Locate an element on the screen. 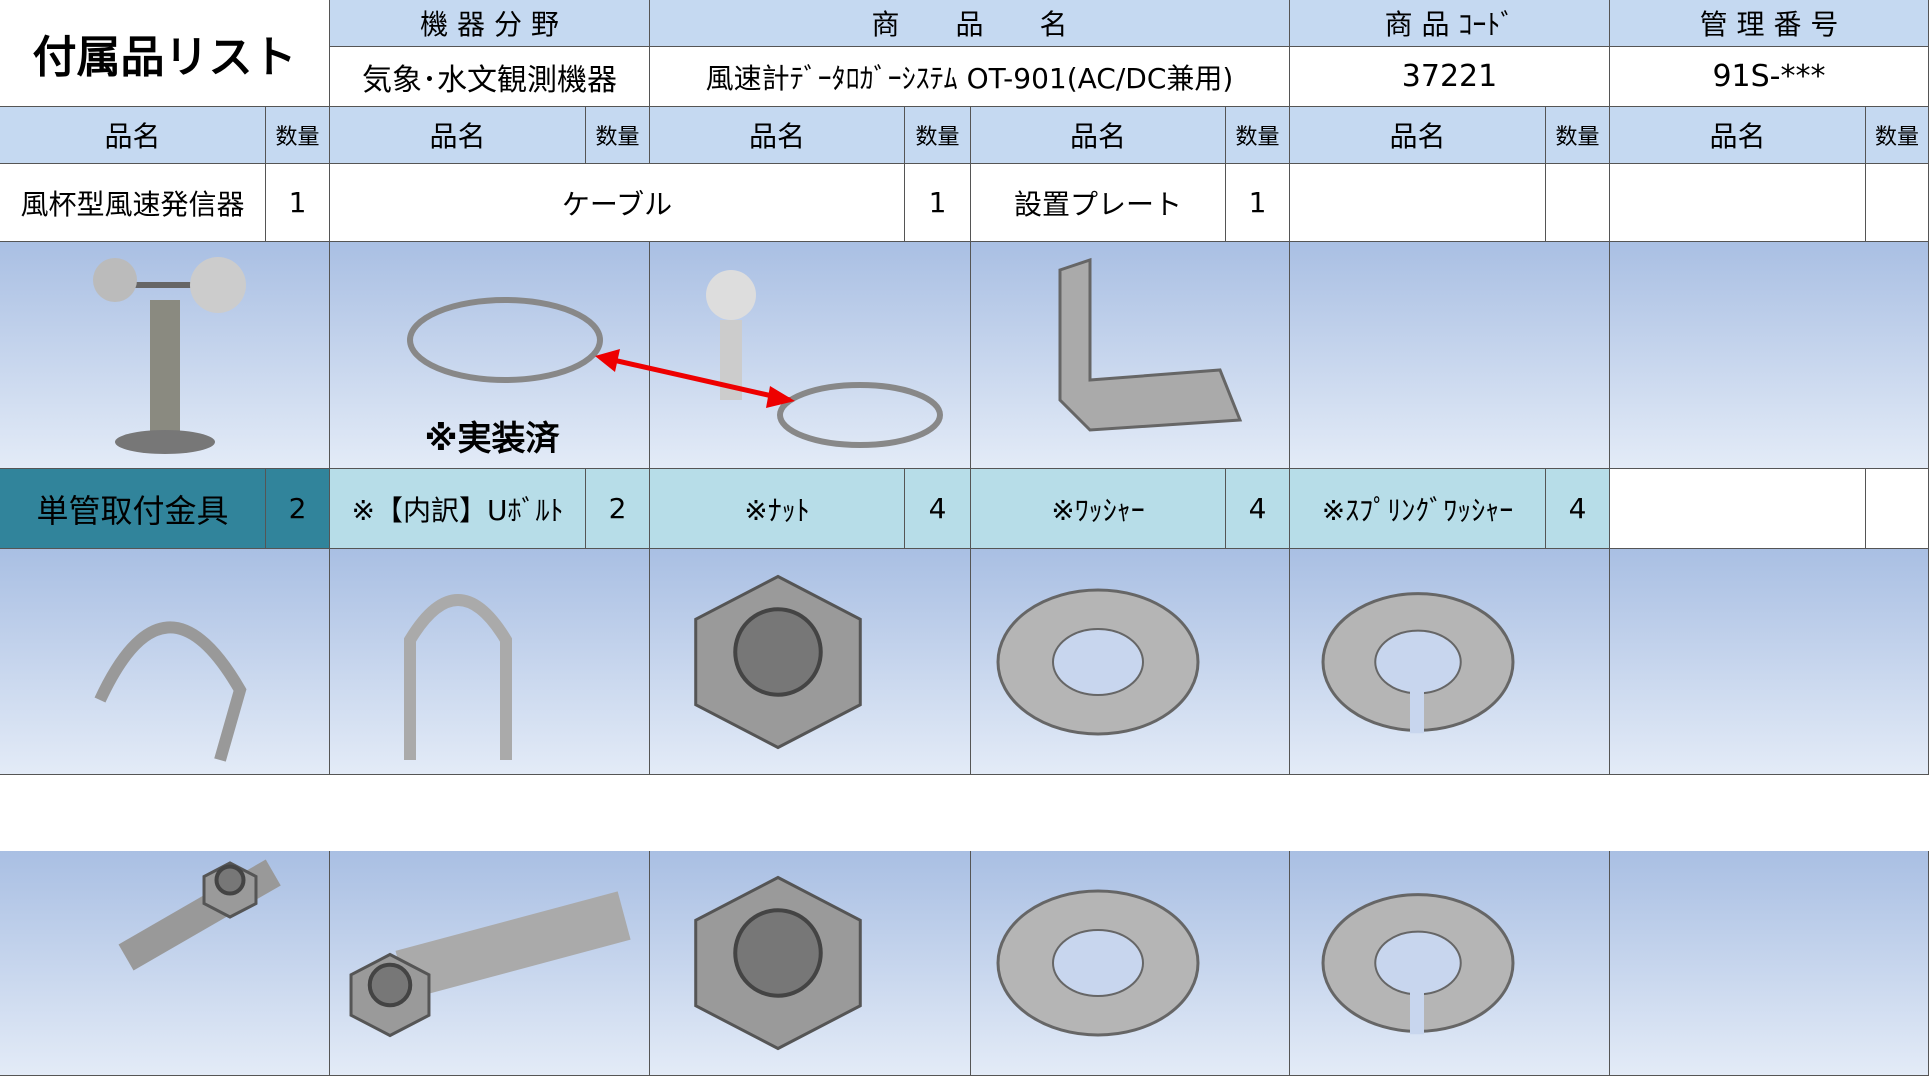 This screenshot has height=1076, width=1929. header-value: 気象･水文観測機器 is located at coordinates (490, 77).